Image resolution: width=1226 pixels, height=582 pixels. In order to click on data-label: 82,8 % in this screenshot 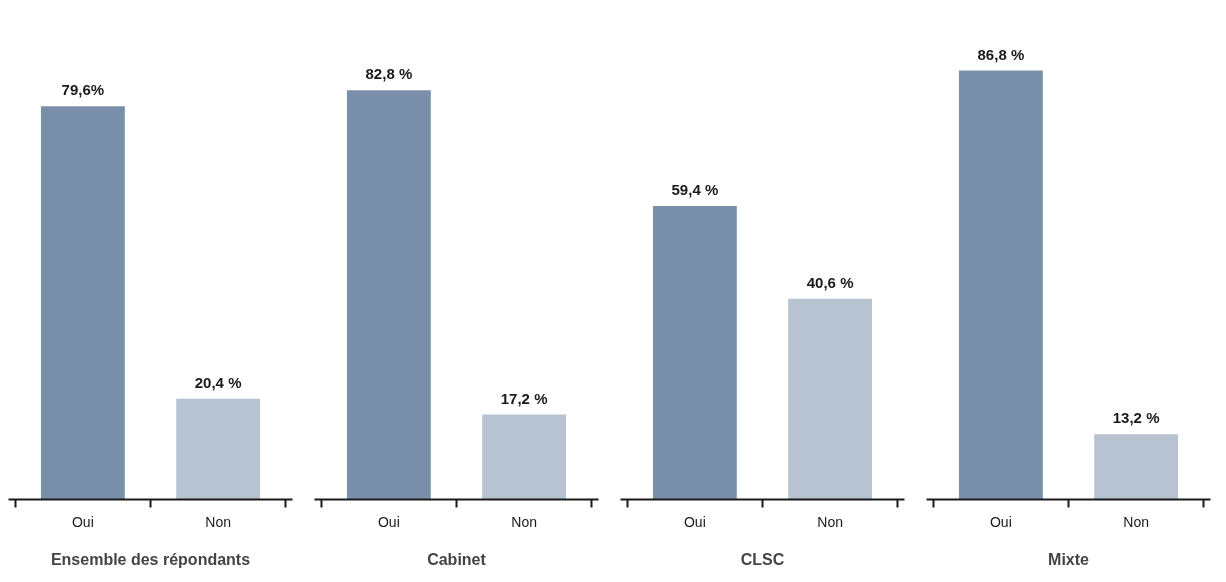, I will do `click(389, 74)`.